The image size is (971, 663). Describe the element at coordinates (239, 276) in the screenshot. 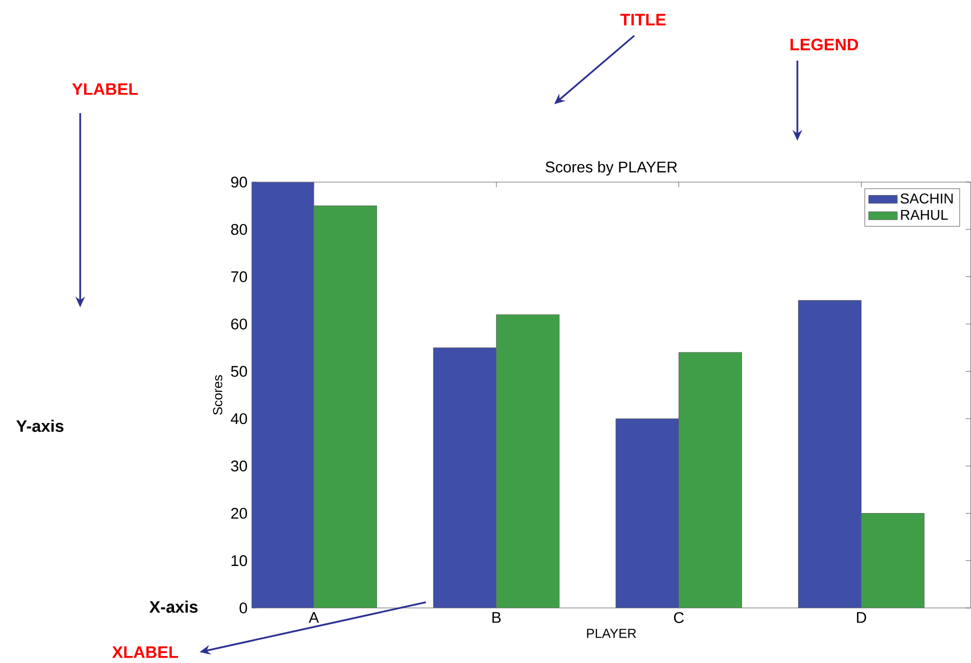

I see `y-tick-label: 70` at that location.